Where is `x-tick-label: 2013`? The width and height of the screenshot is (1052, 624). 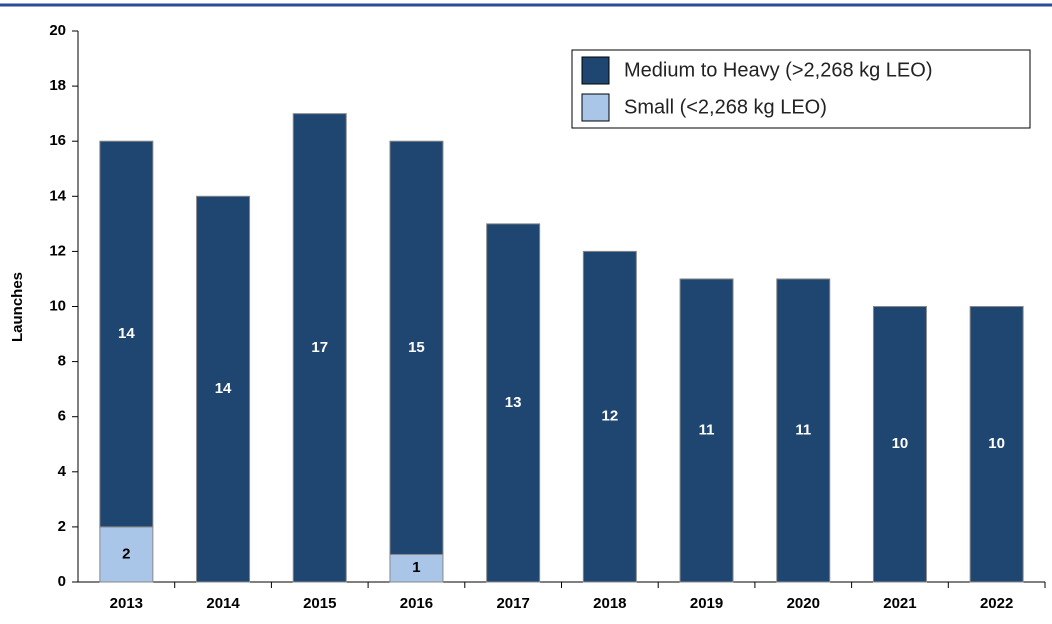
x-tick-label: 2013 is located at coordinates (126, 603).